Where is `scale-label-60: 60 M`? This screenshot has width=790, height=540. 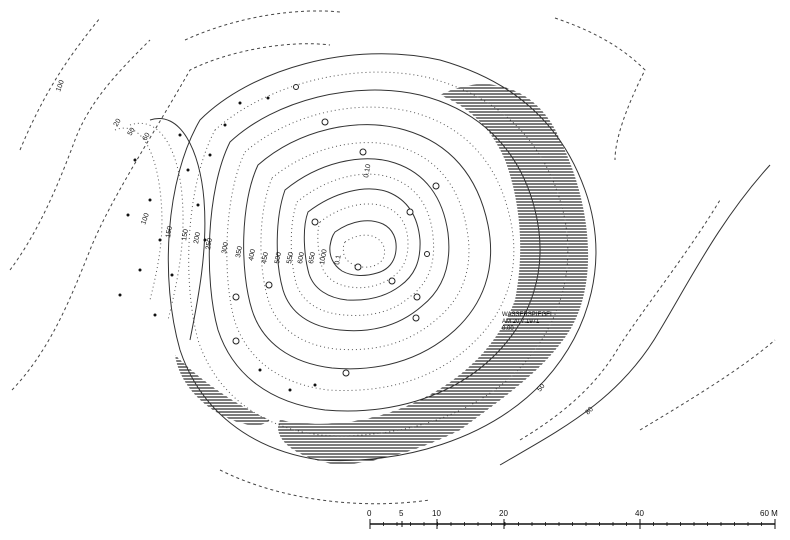
scale-label-60: 60 M is located at coordinates (769, 513).